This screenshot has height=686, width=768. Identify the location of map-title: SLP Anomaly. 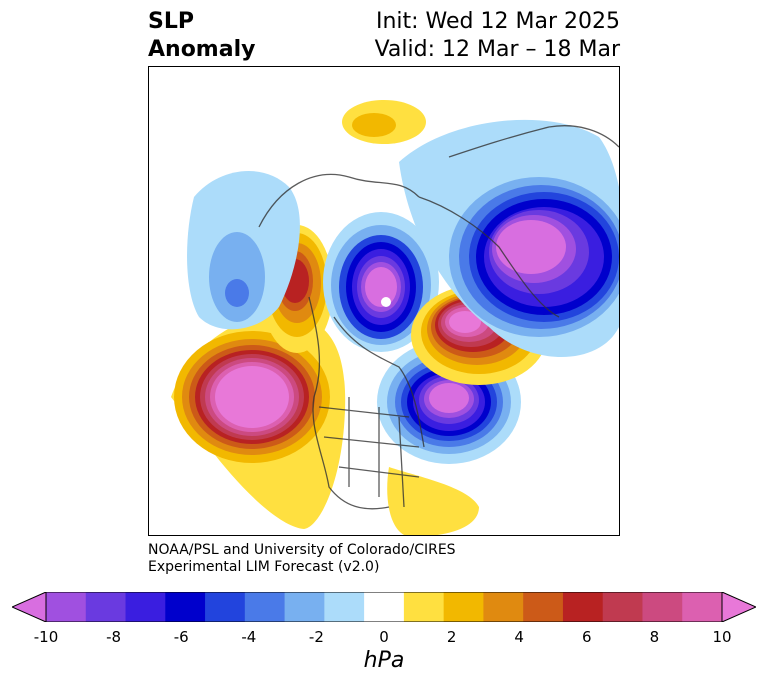
(201, 36).